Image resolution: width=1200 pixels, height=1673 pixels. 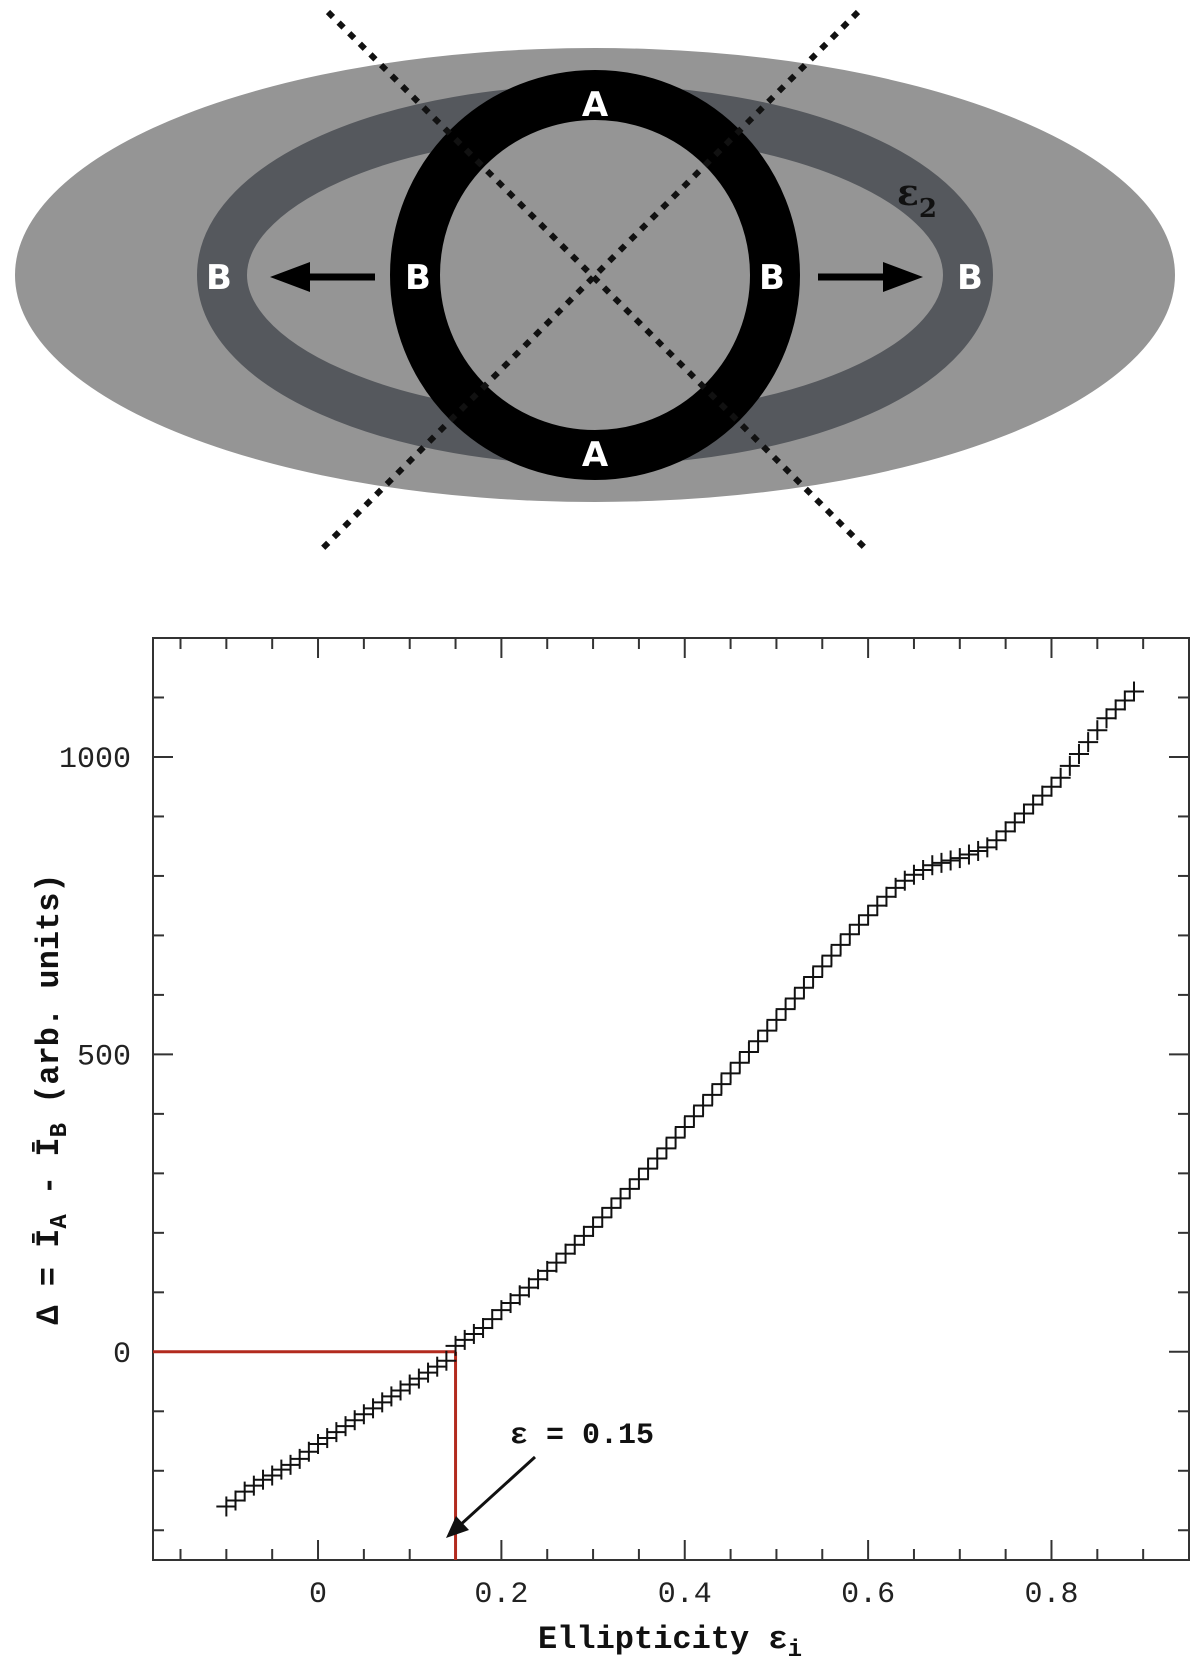 What do you see at coordinates (501, 1595) in the screenshot?
I see `x-tick-label: 0.2` at bounding box center [501, 1595].